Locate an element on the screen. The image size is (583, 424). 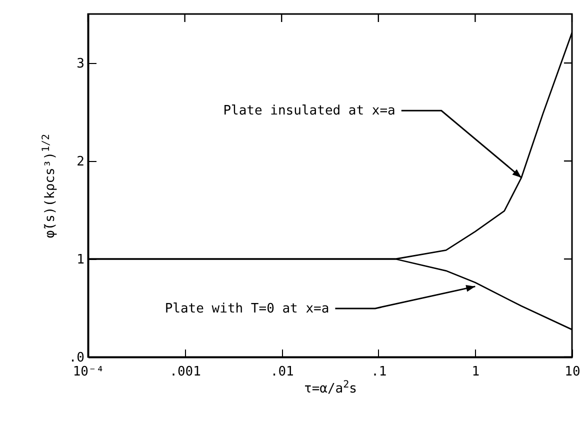
x-tick-label: 10 is located at coordinates (572, 372).